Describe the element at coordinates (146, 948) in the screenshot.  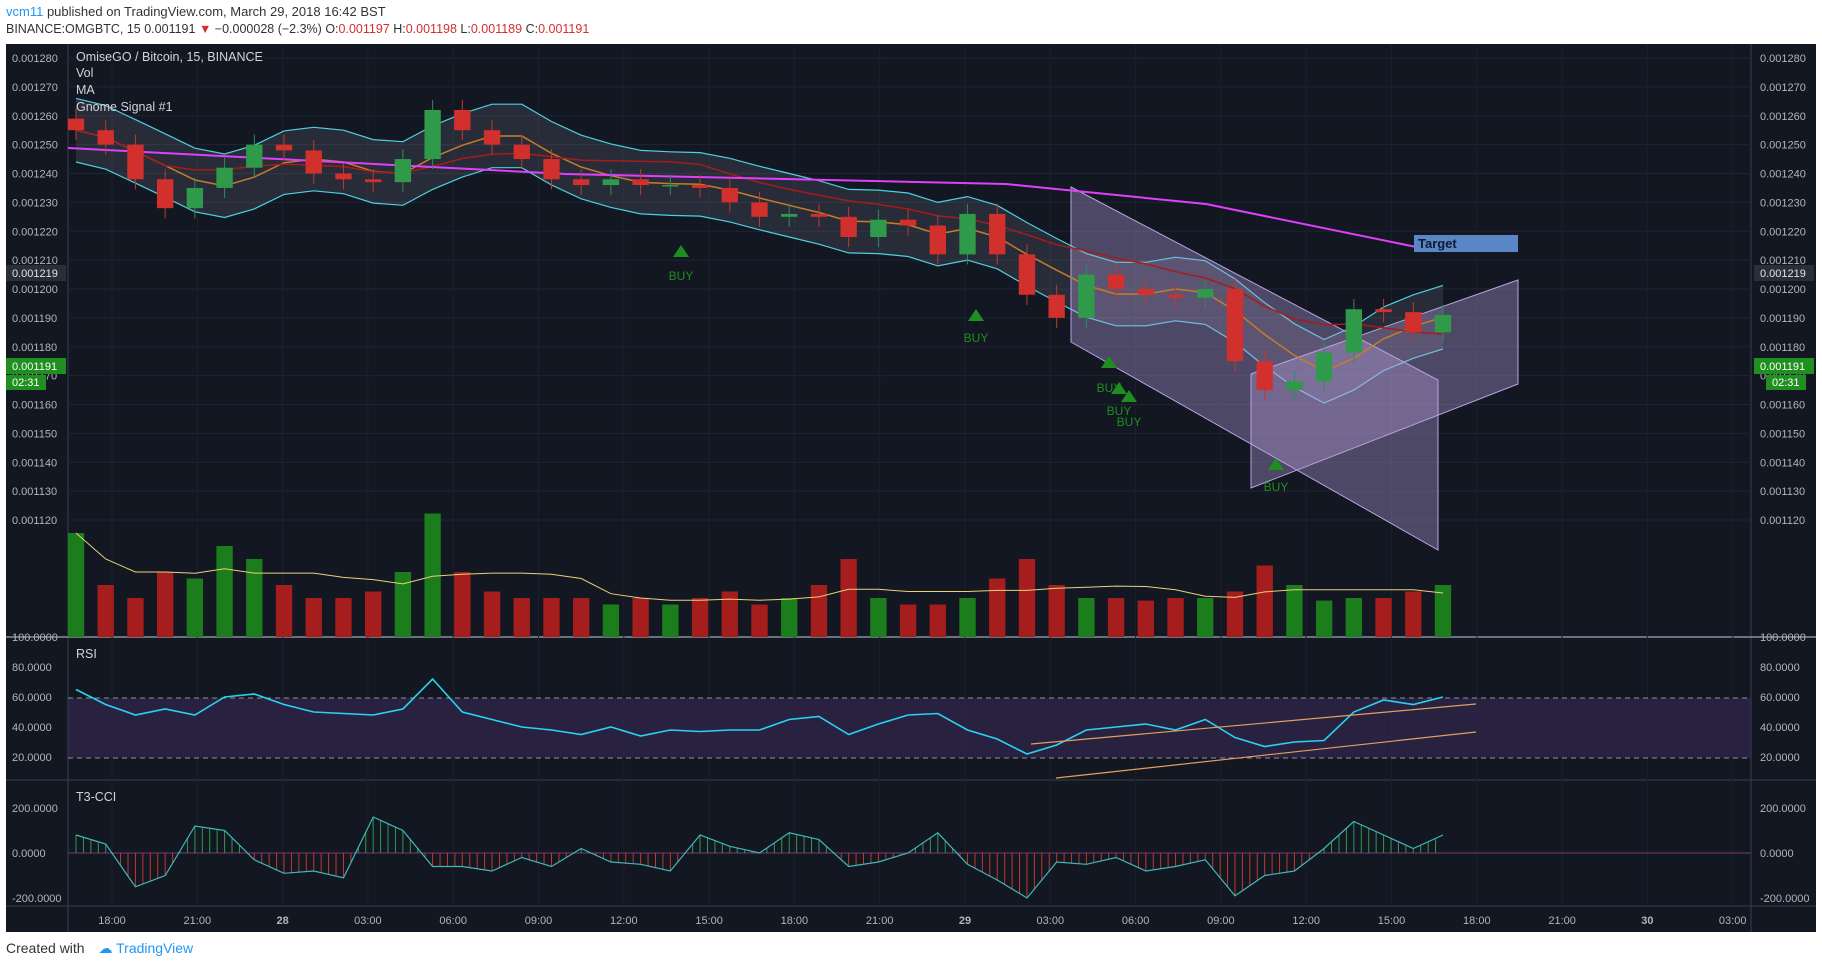
I see `tradingview-logo: ☁ TradingView` at that location.